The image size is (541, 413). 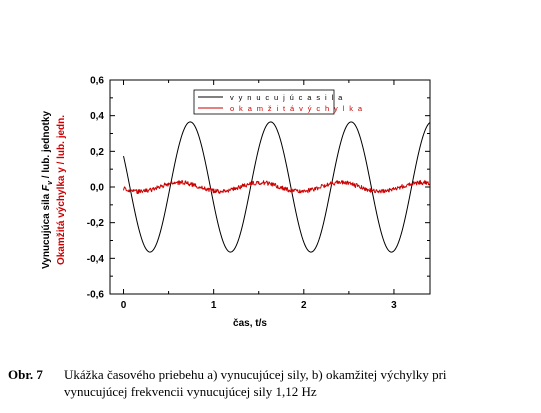 What do you see at coordinates (25, 374) in the screenshot?
I see `caption-label: Obr. 7` at bounding box center [25, 374].